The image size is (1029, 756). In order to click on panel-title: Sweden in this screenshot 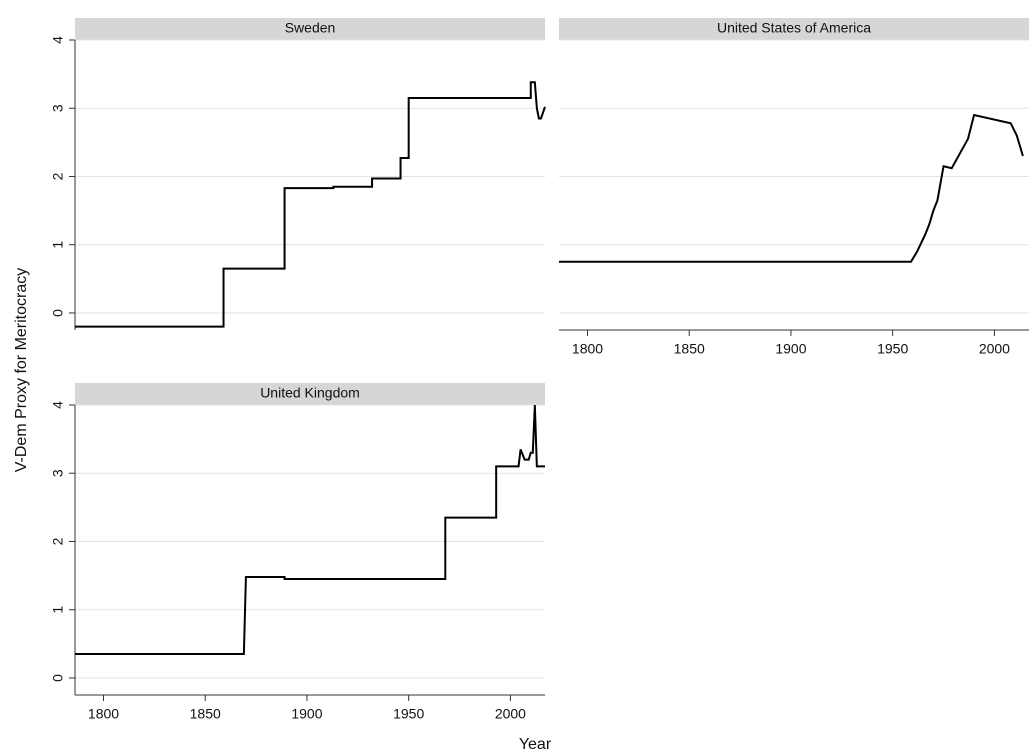, I will do `click(310, 28)`.